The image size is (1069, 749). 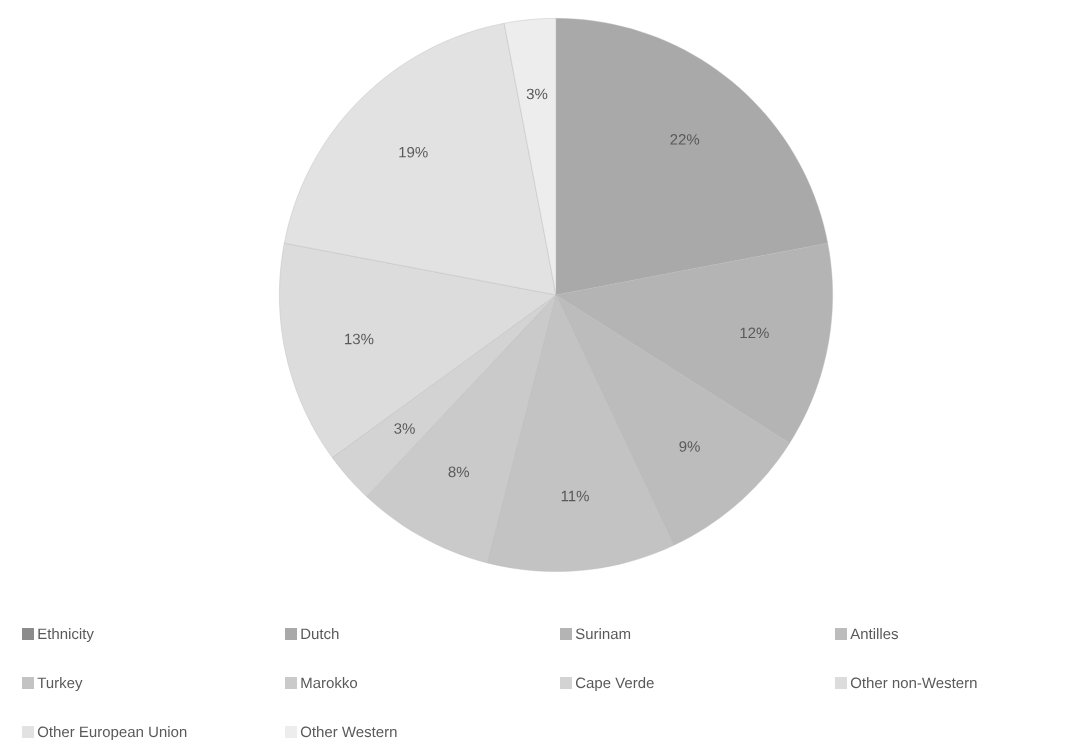 What do you see at coordinates (329, 683) in the screenshot?
I see `legend-label: Marokko` at bounding box center [329, 683].